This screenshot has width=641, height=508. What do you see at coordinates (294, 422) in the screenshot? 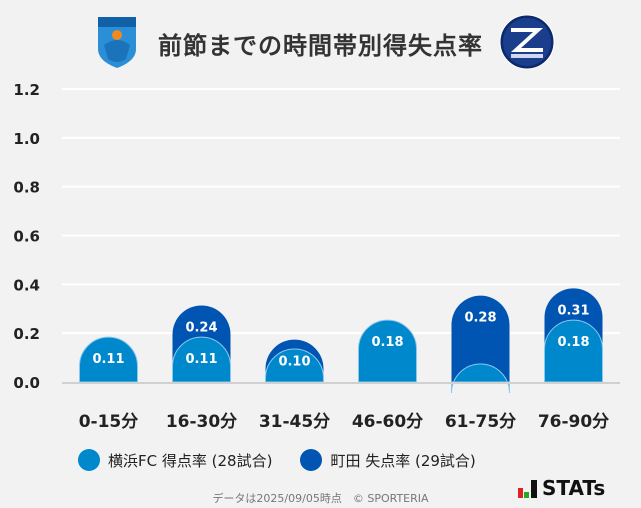
I see `x-tick-label: 31-45分` at bounding box center [294, 422].